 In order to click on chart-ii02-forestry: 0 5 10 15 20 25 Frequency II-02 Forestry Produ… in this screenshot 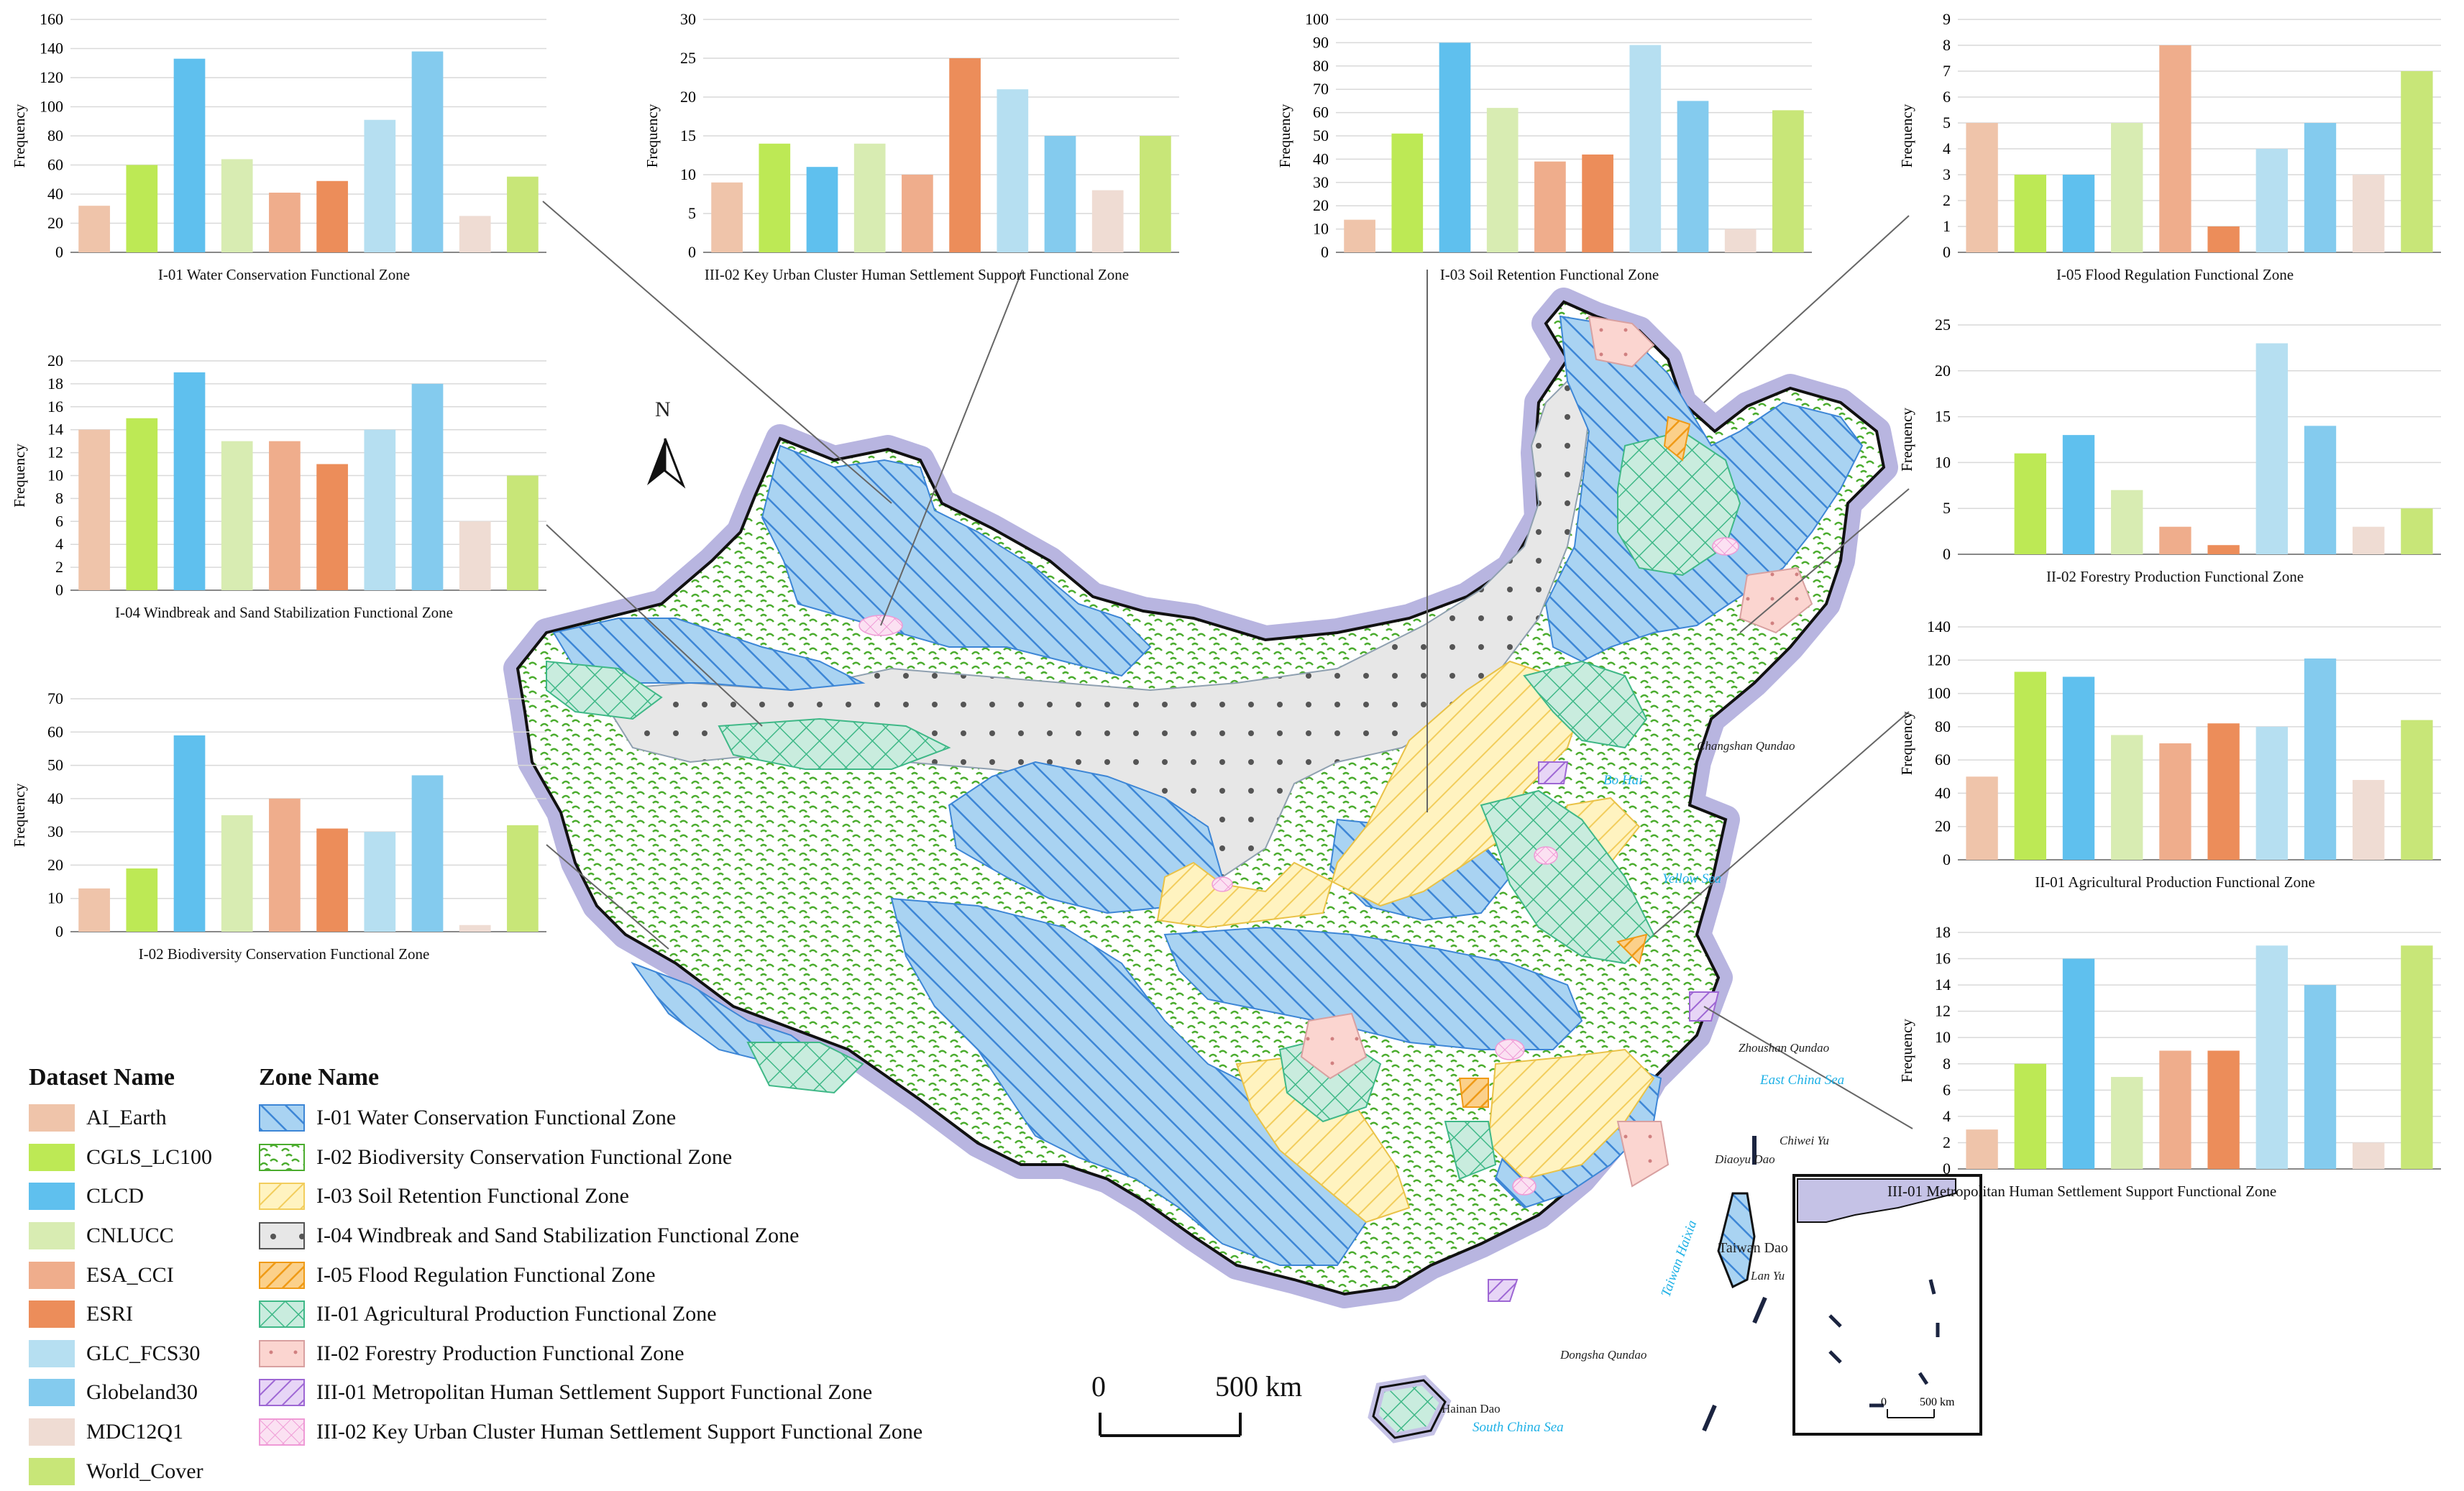, I will do `click(2175, 451)`.